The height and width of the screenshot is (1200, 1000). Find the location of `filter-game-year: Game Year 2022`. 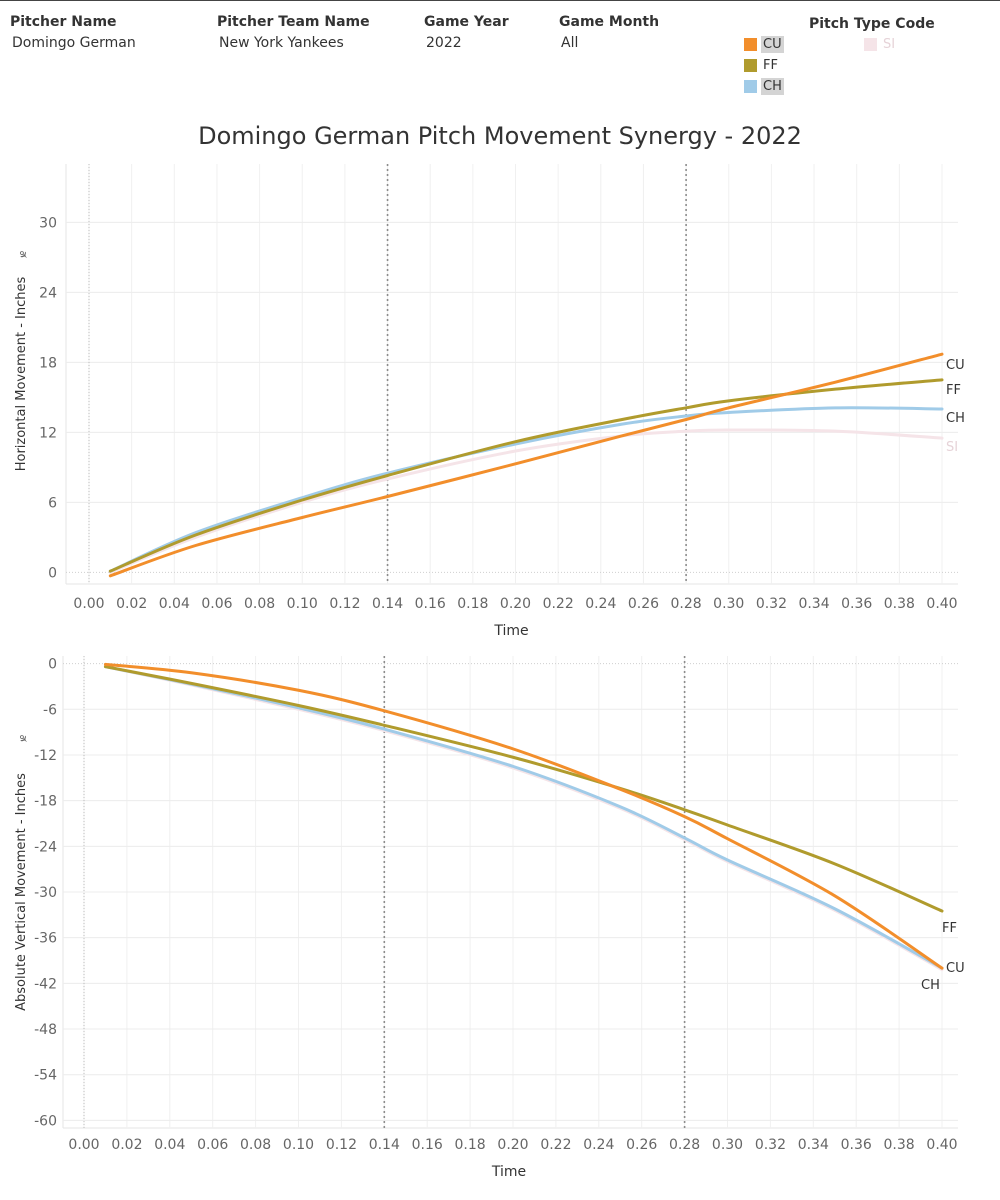

filter-game-year: Game Year 2022 is located at coordinates (466, 32).